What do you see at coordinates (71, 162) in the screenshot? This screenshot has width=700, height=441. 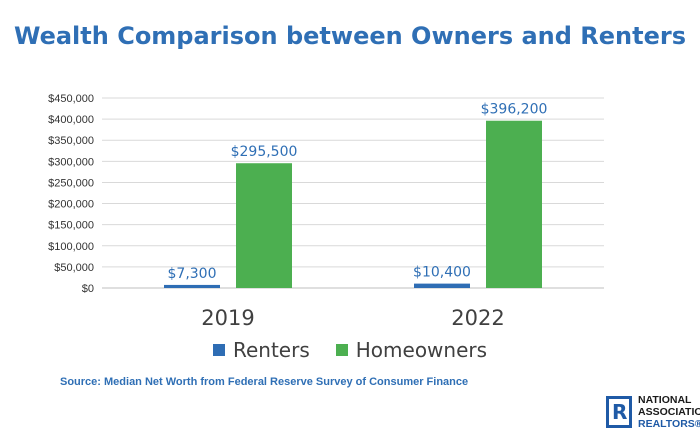 I see `y-tick-label: $300,000` at bounding box center [71, 162].